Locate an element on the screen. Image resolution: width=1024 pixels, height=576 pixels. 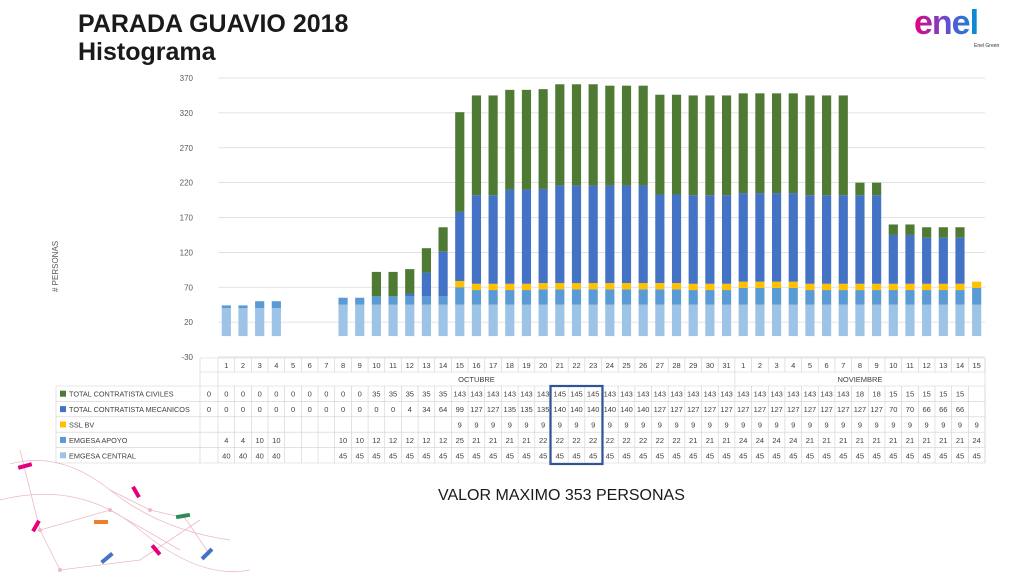
x-tick-label: 13 is located at coordinates (426, 365).